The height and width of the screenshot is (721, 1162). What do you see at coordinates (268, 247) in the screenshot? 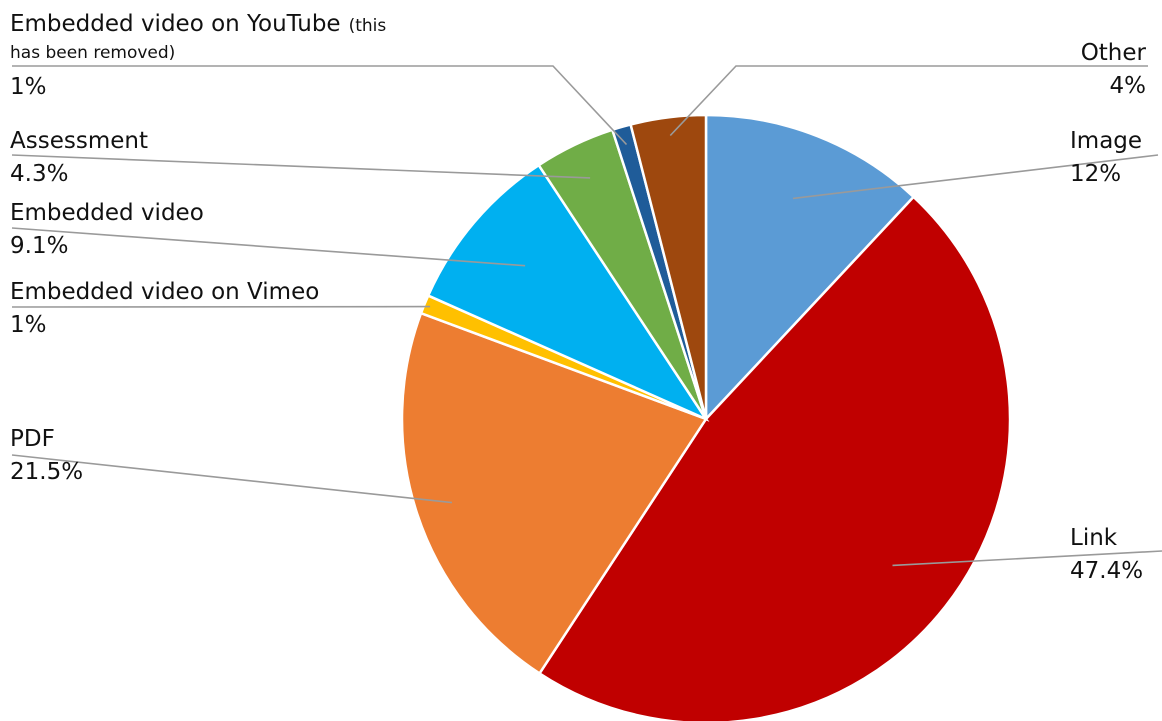
I see `leader-line-embedded-video` at bounding box center [268, 247].